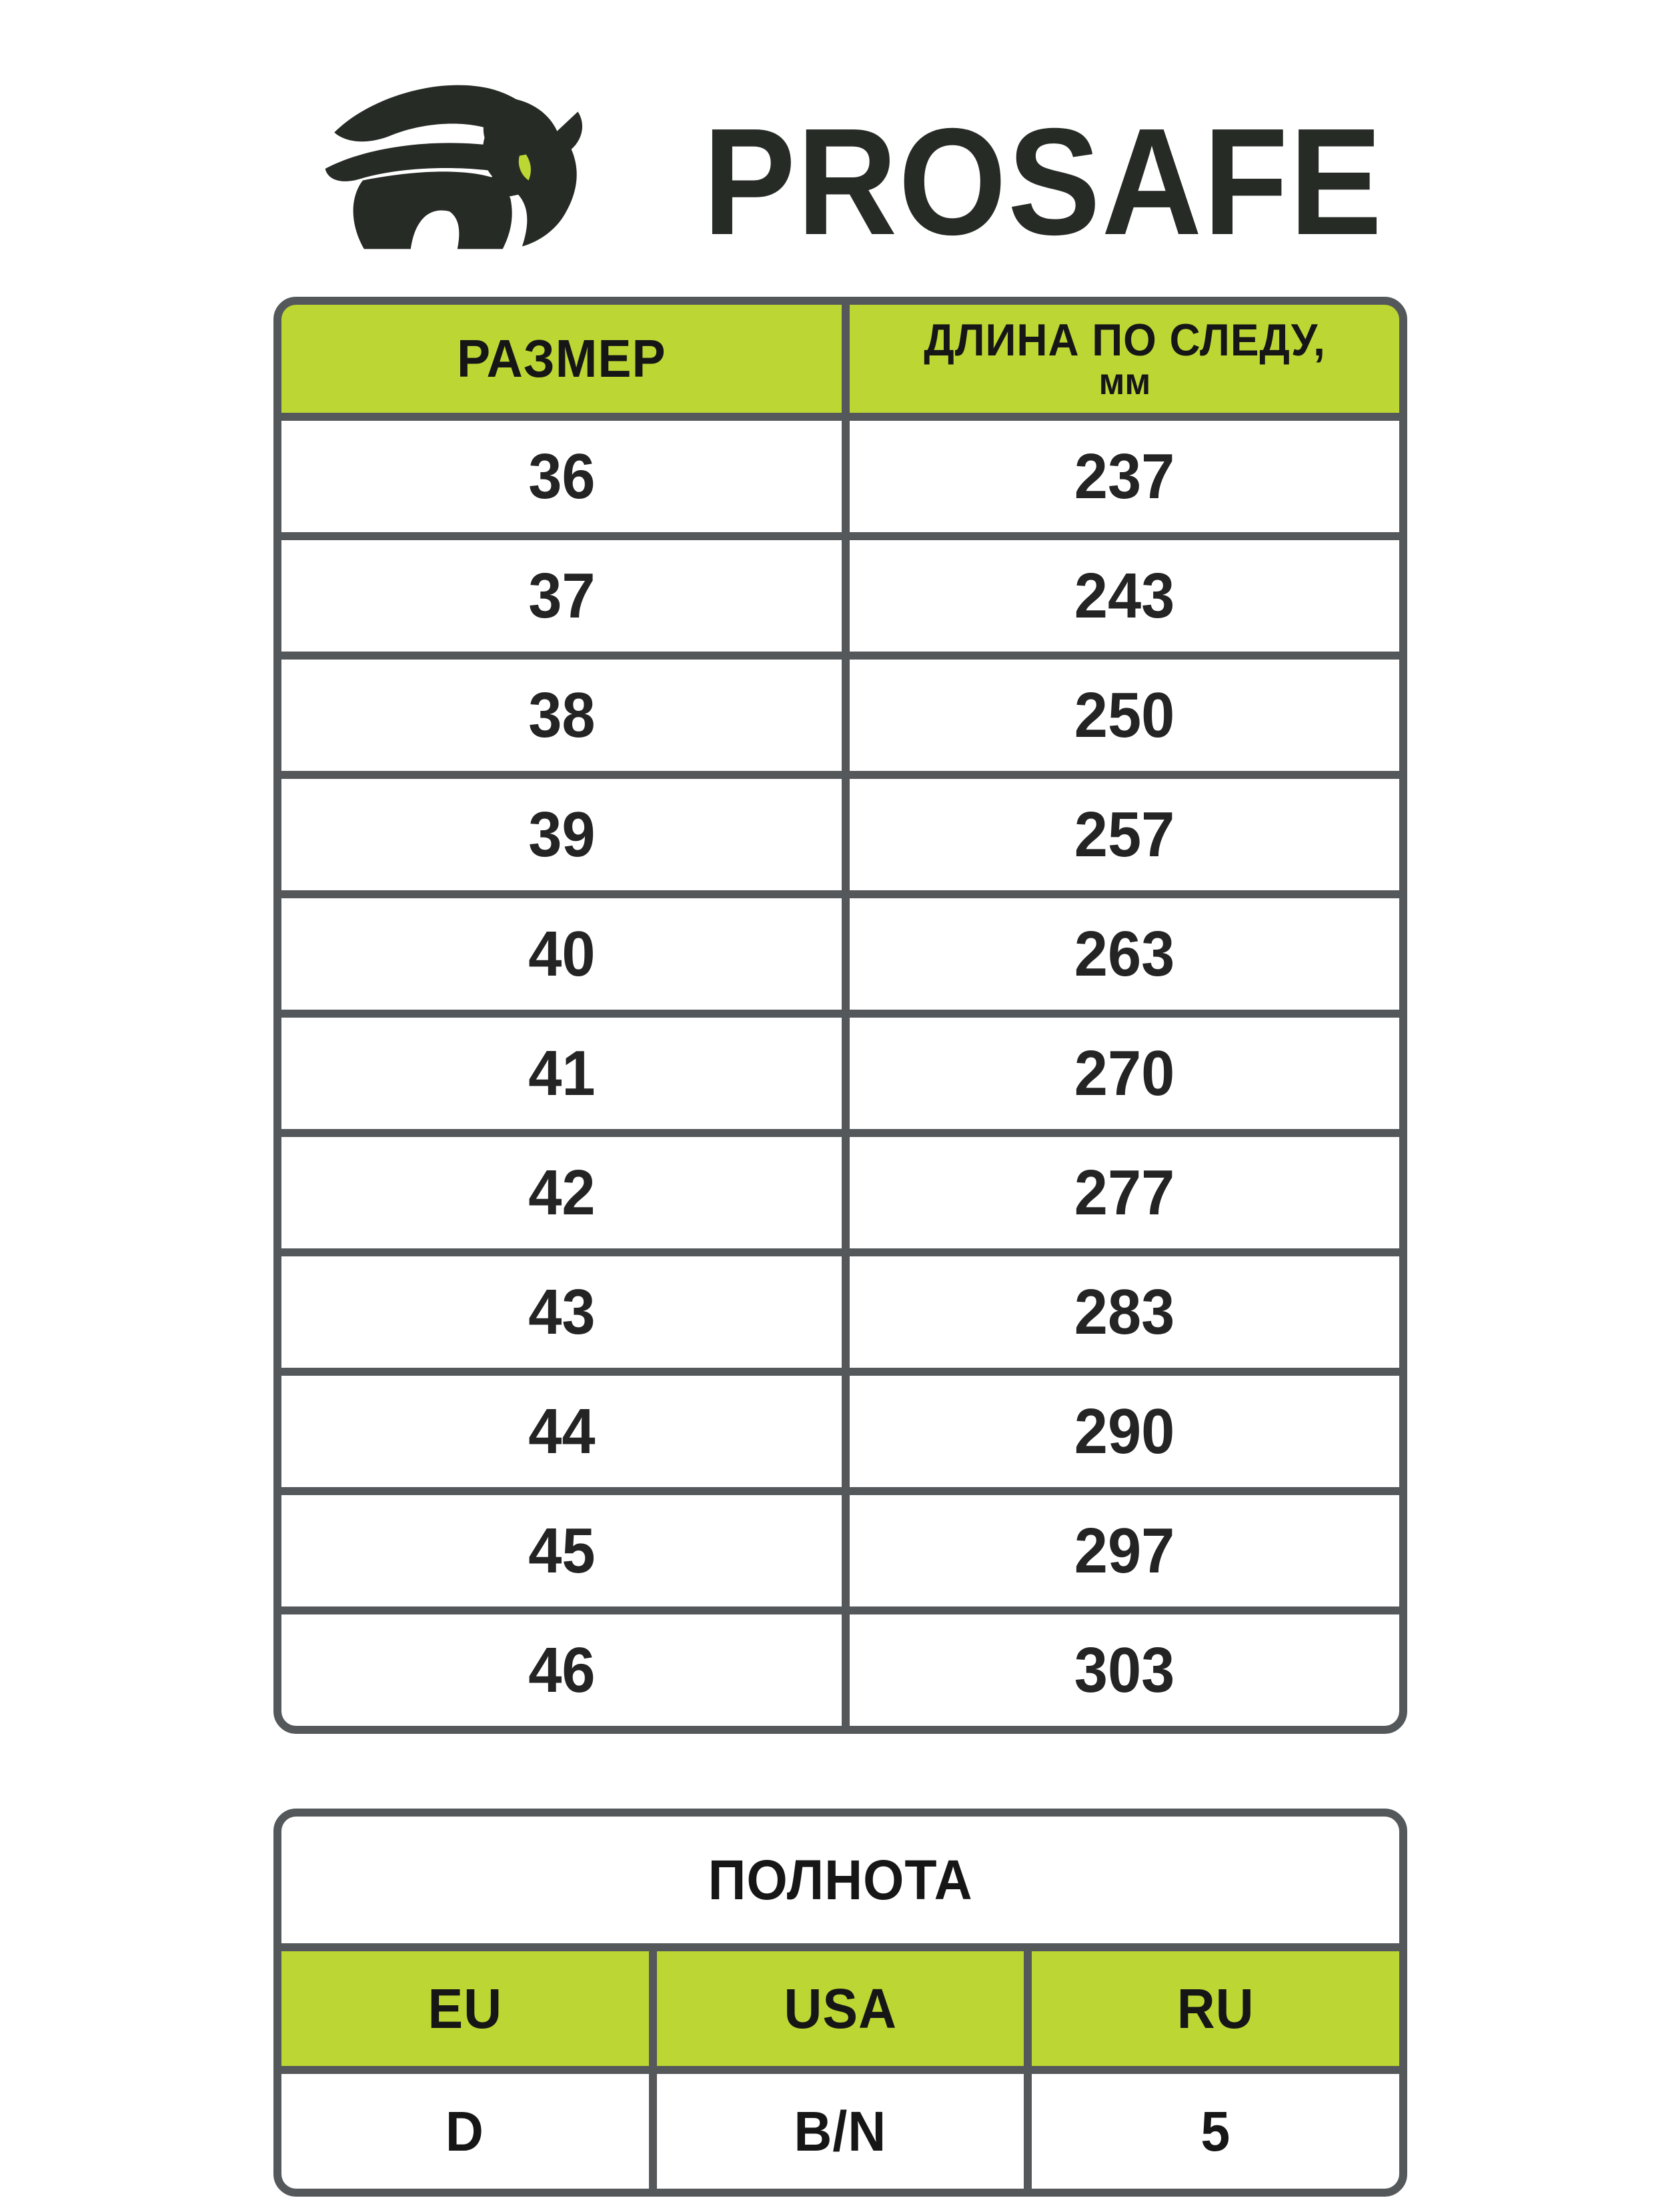  I want to click on length-cell: 270, so click(1124, 1073).